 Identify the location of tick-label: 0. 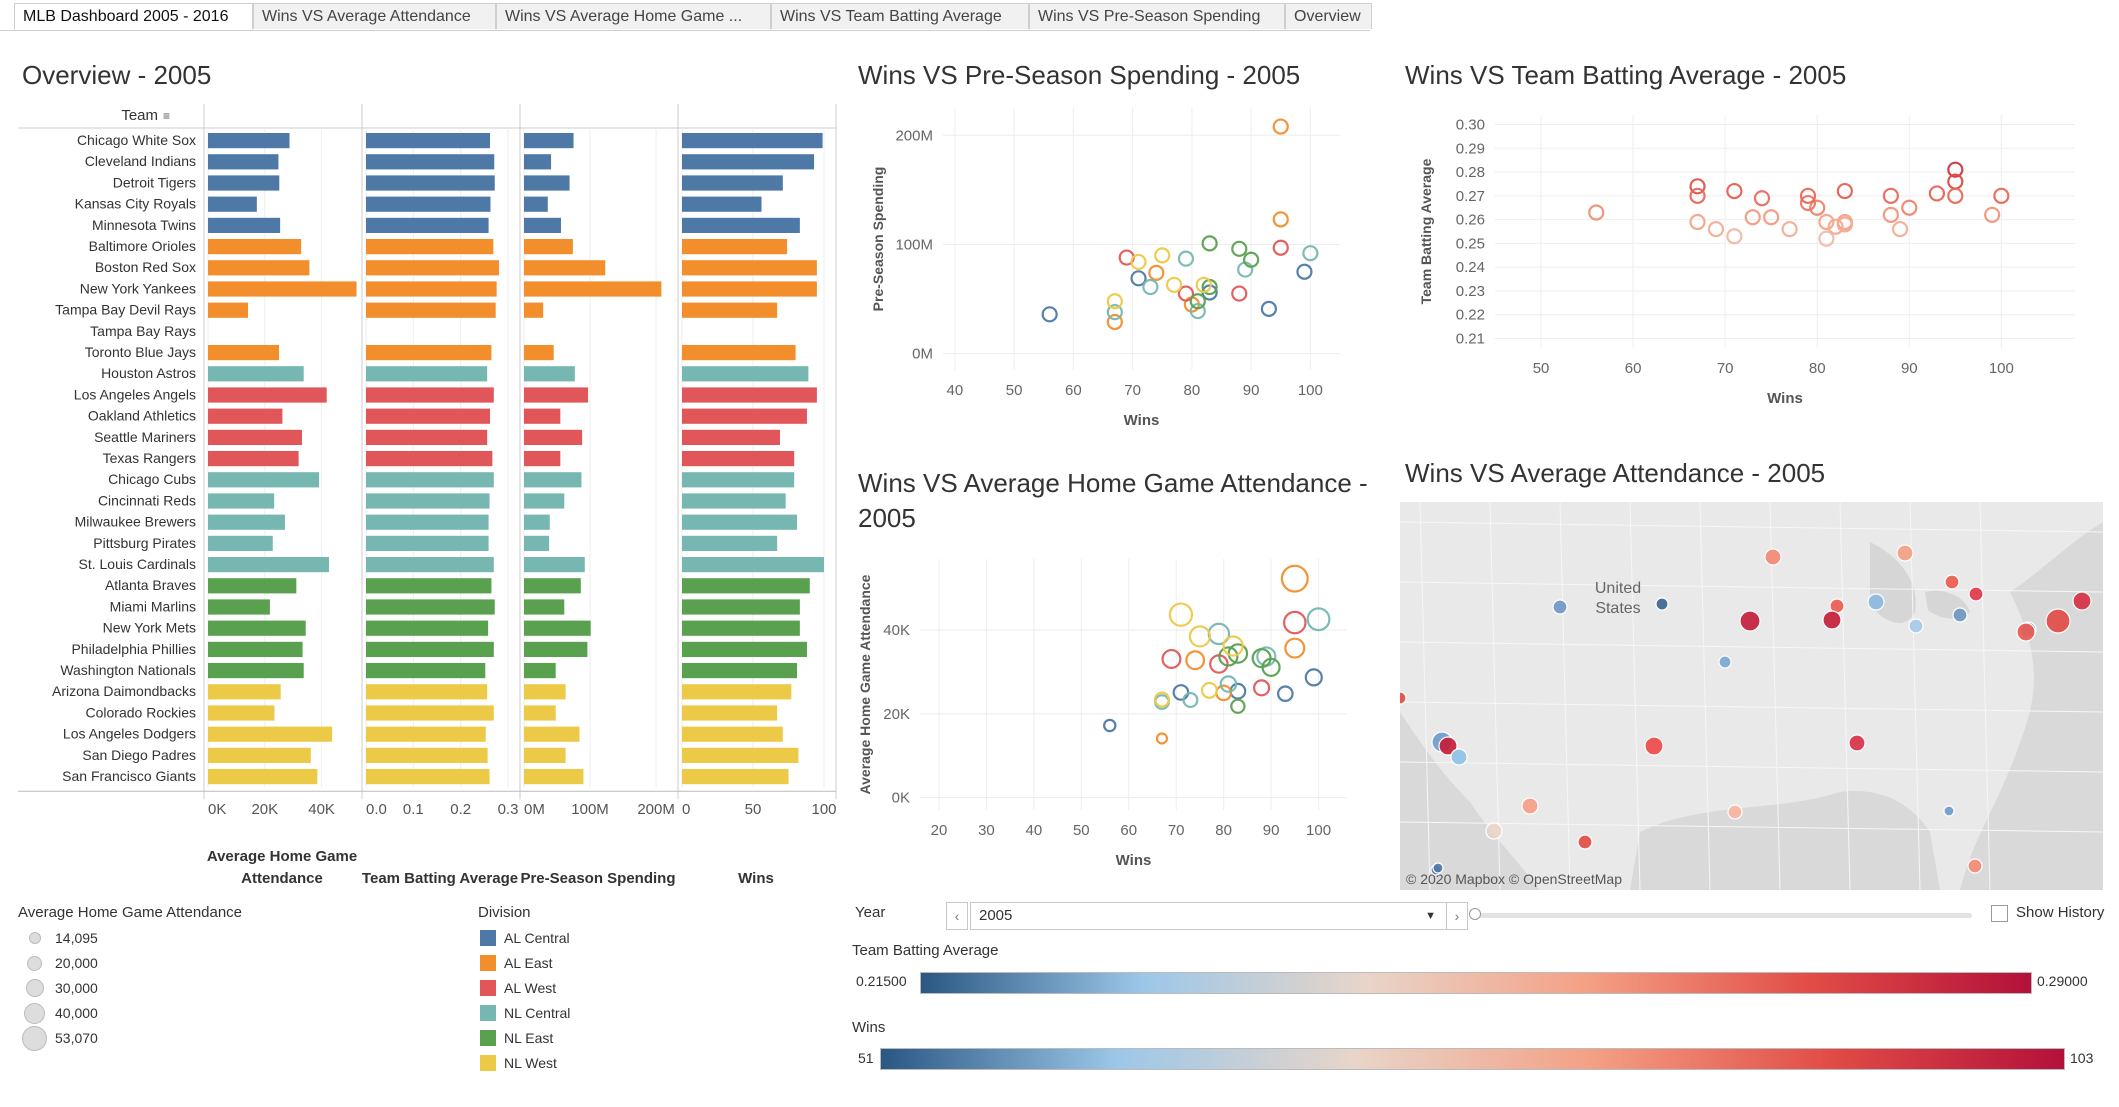
(686, 809).